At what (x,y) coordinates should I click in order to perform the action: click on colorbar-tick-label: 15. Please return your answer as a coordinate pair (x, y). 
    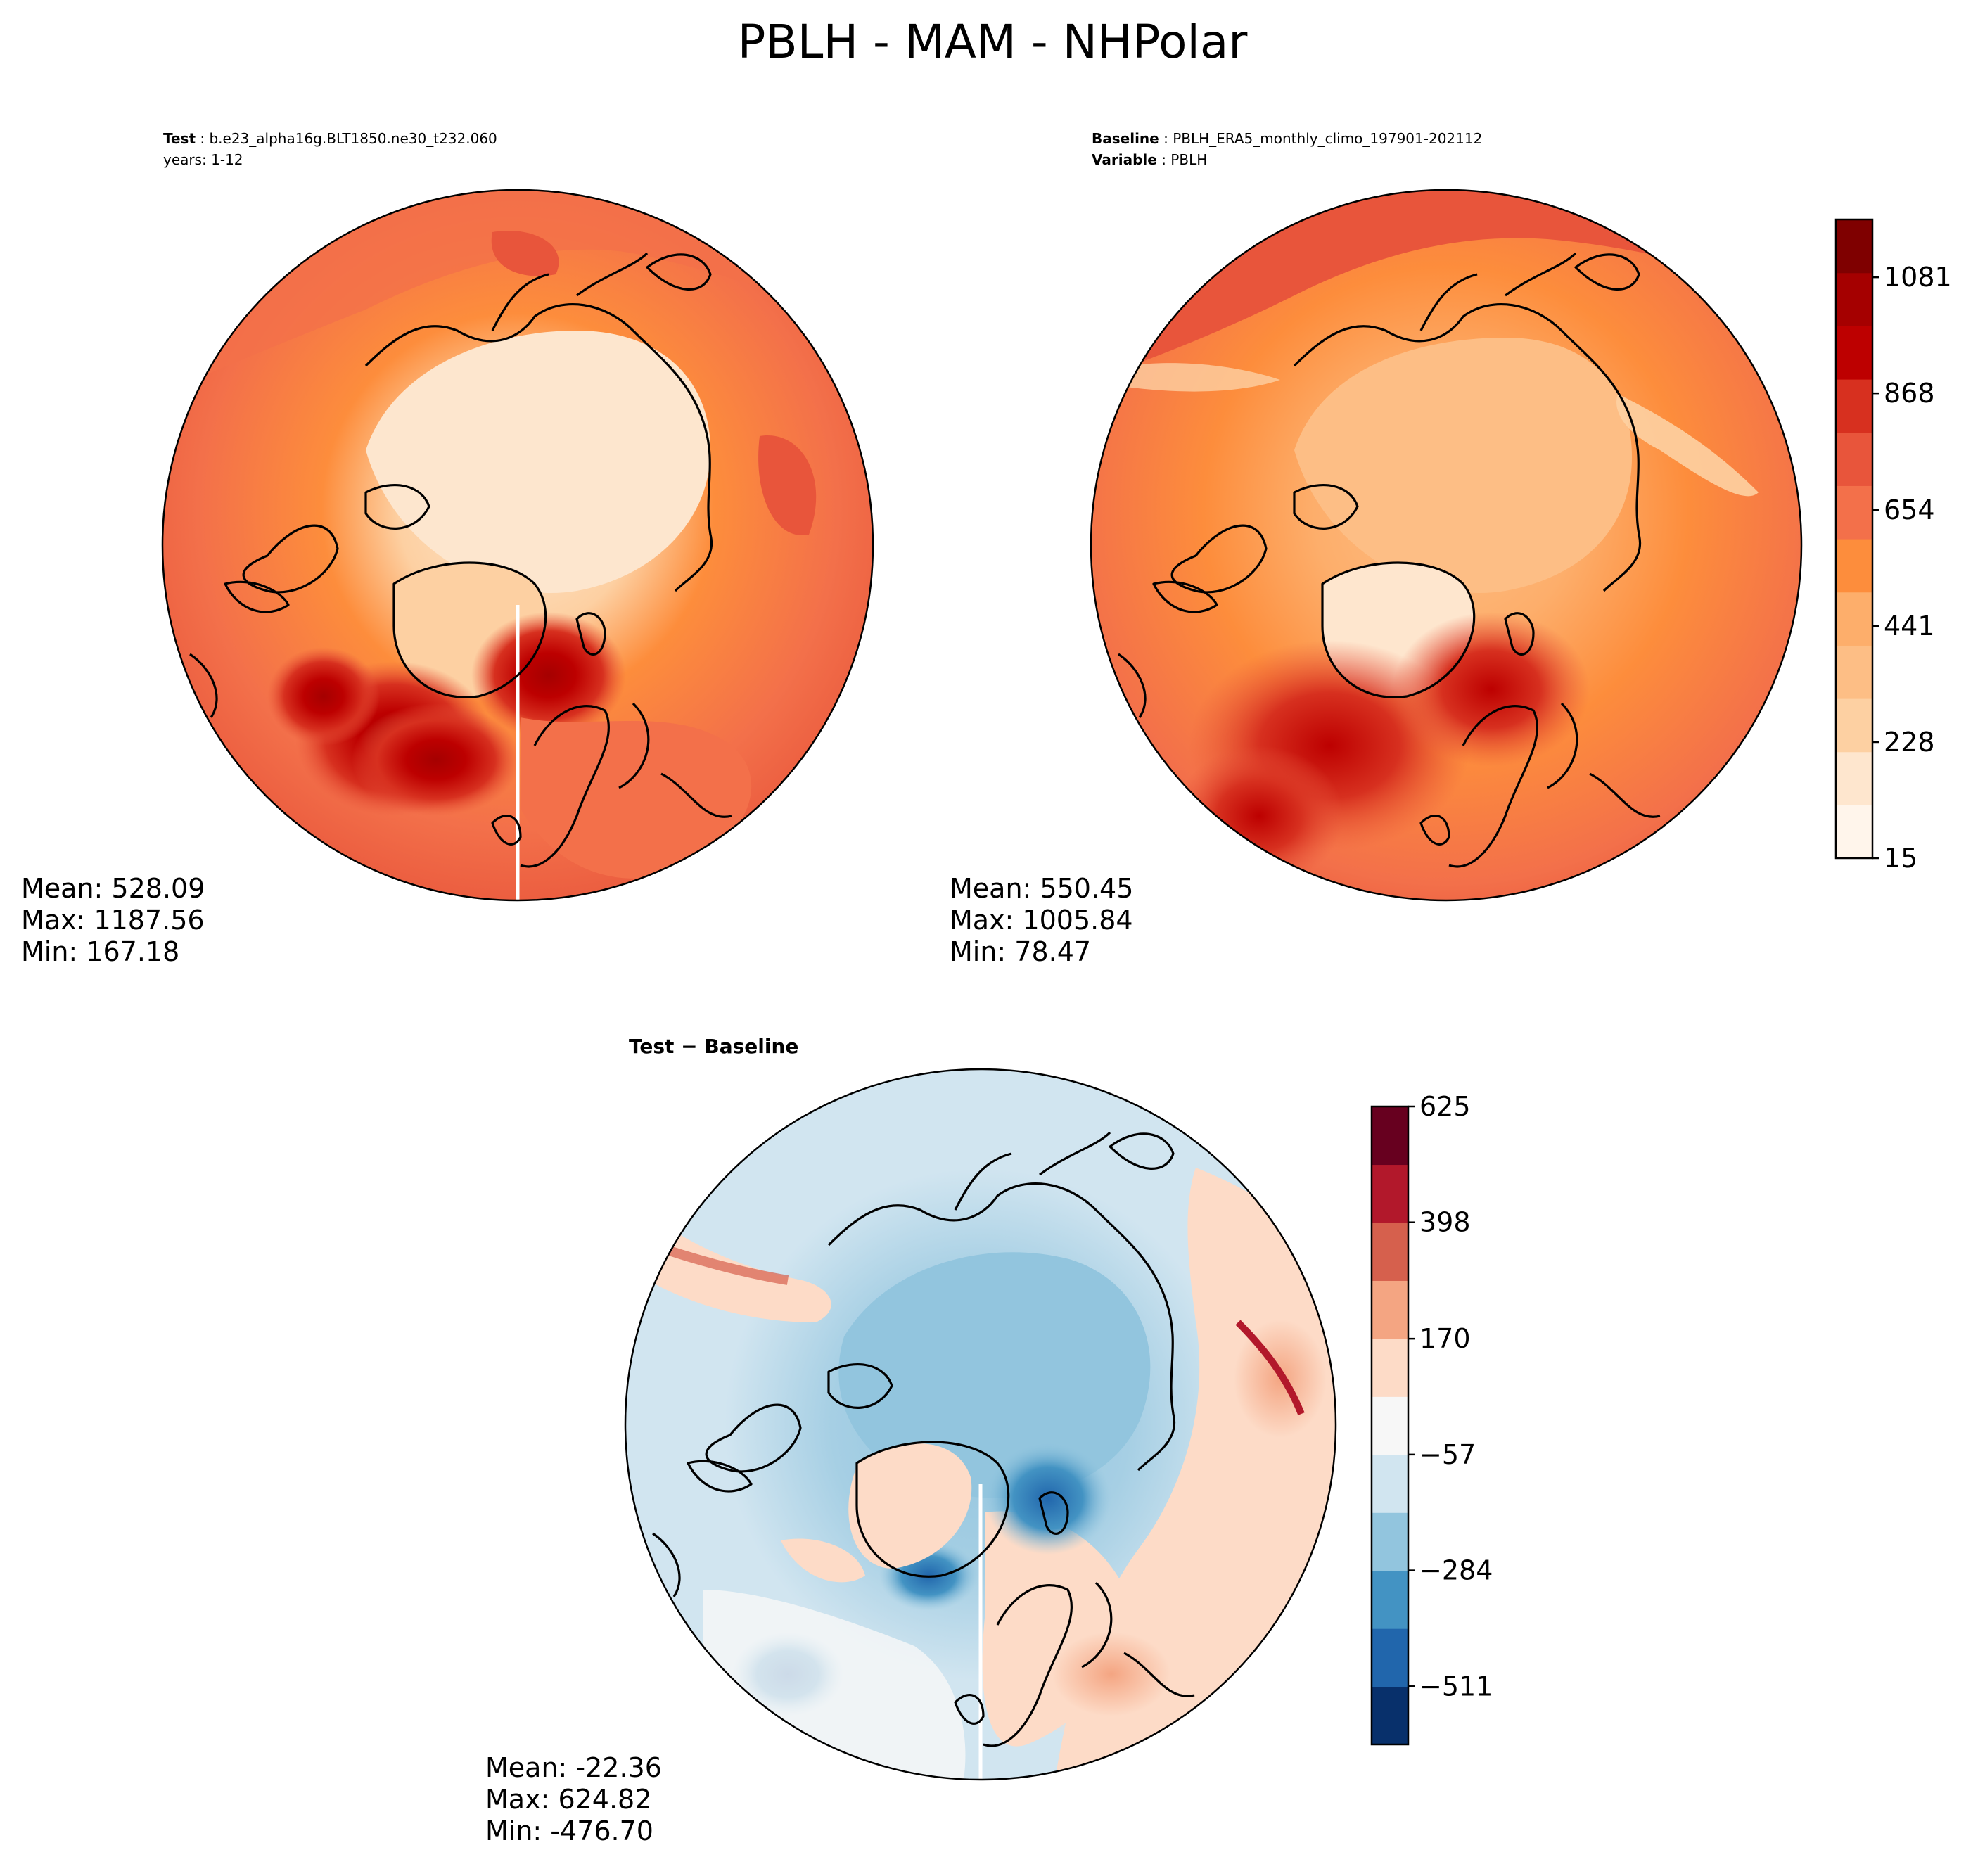
    Looking at the image, I should click on (1900, 858).